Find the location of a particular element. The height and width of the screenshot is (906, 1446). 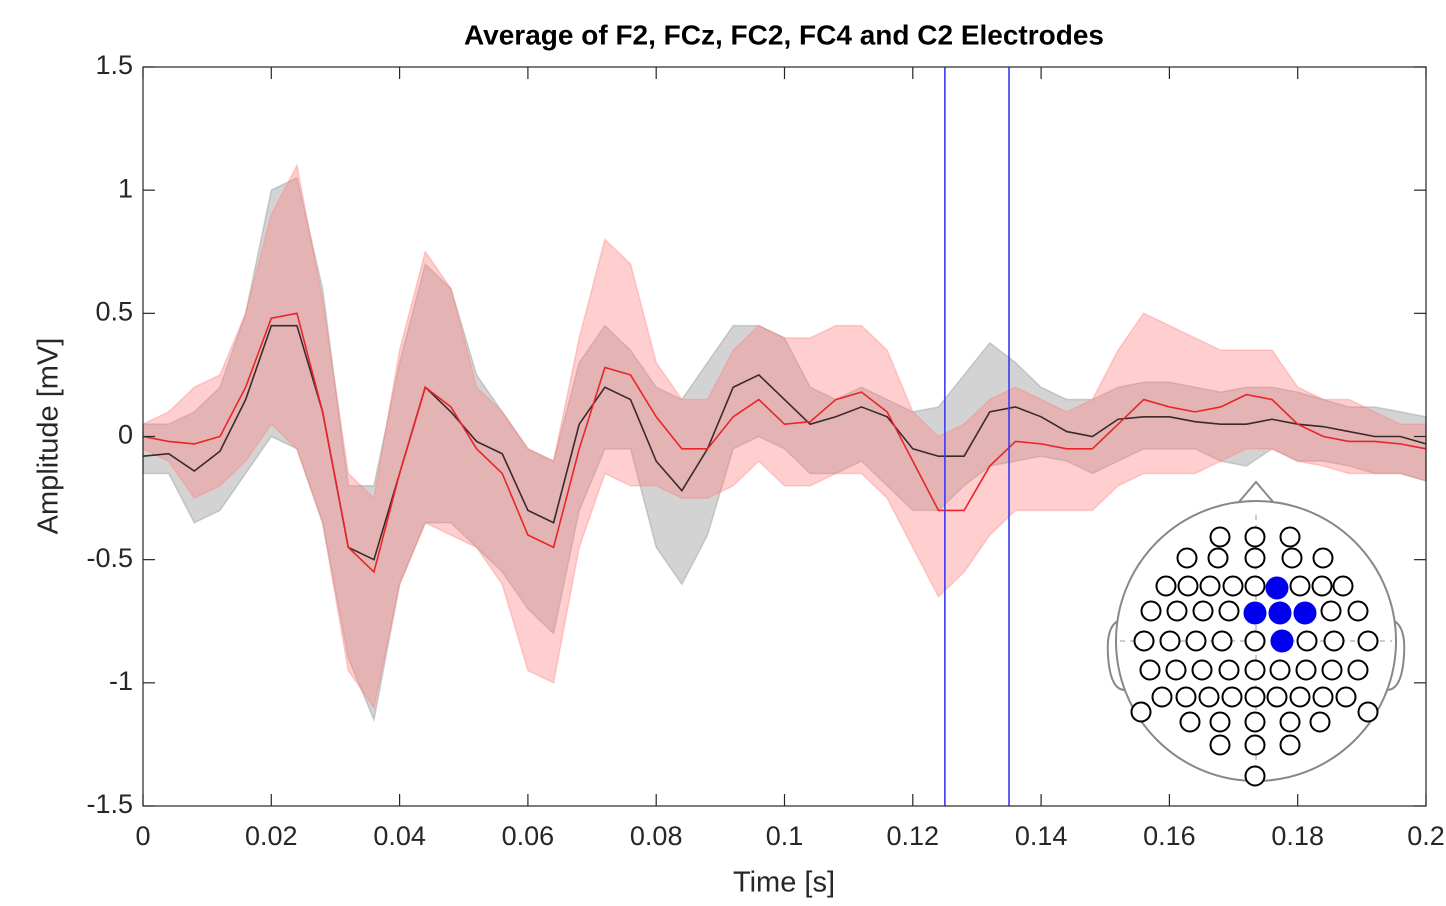

y-tick-label: 1 is located at coordinates (125, 188).